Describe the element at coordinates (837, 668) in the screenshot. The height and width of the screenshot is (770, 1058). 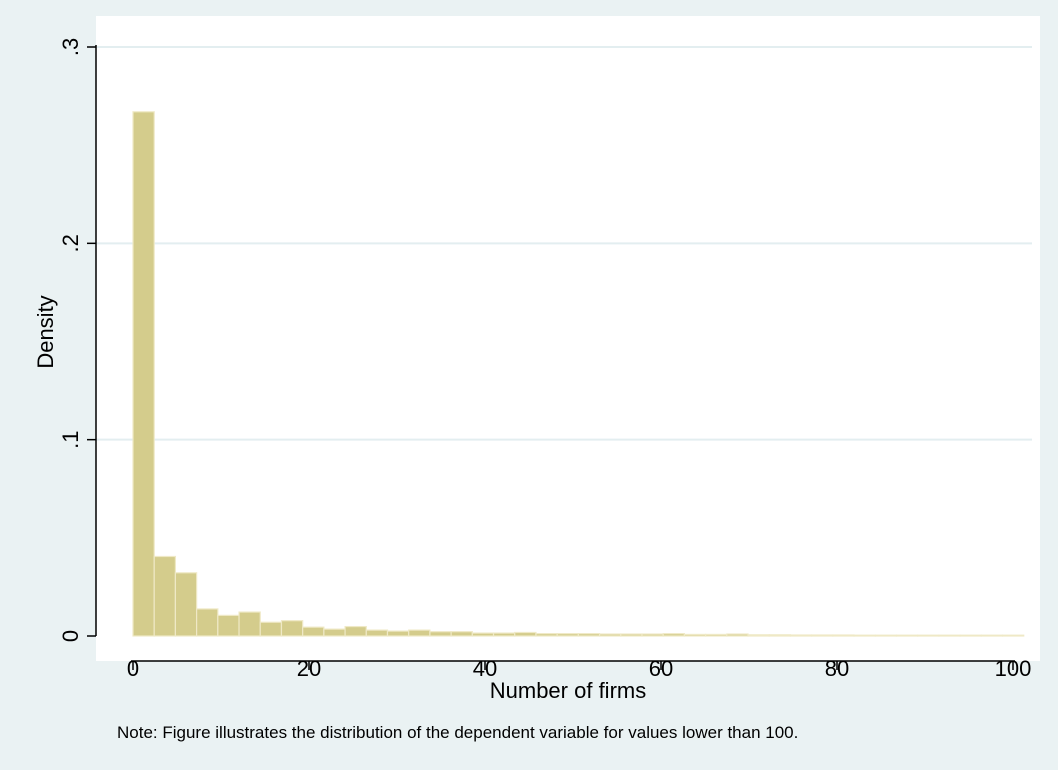
I see `x-tick-label-4: 80` at that location.